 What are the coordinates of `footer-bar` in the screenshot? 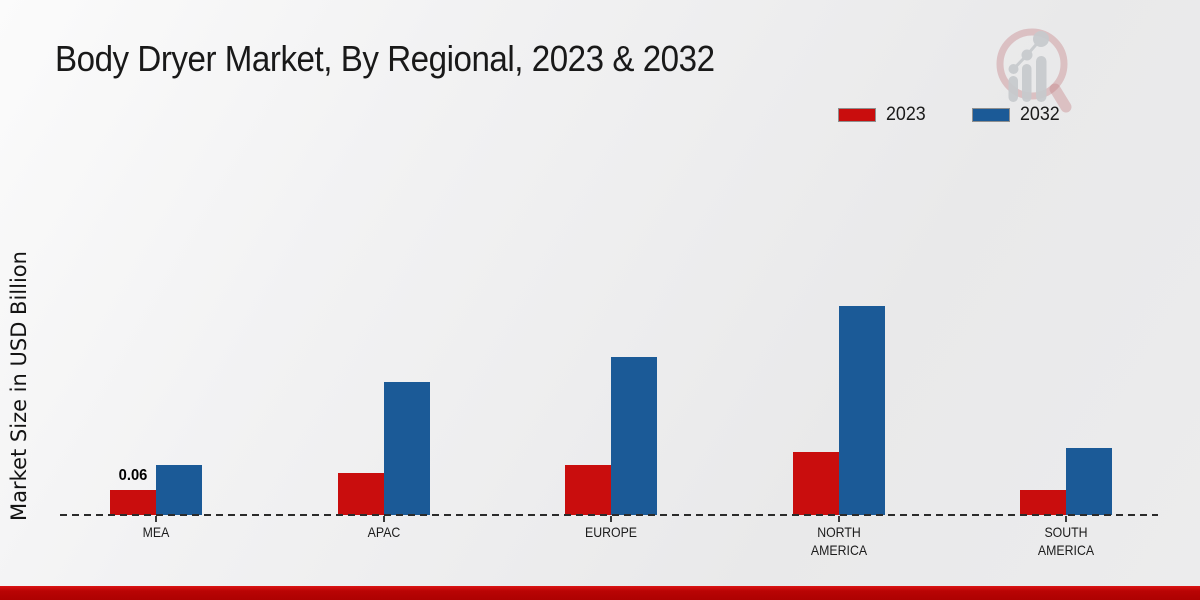 It's located at (600, 593).